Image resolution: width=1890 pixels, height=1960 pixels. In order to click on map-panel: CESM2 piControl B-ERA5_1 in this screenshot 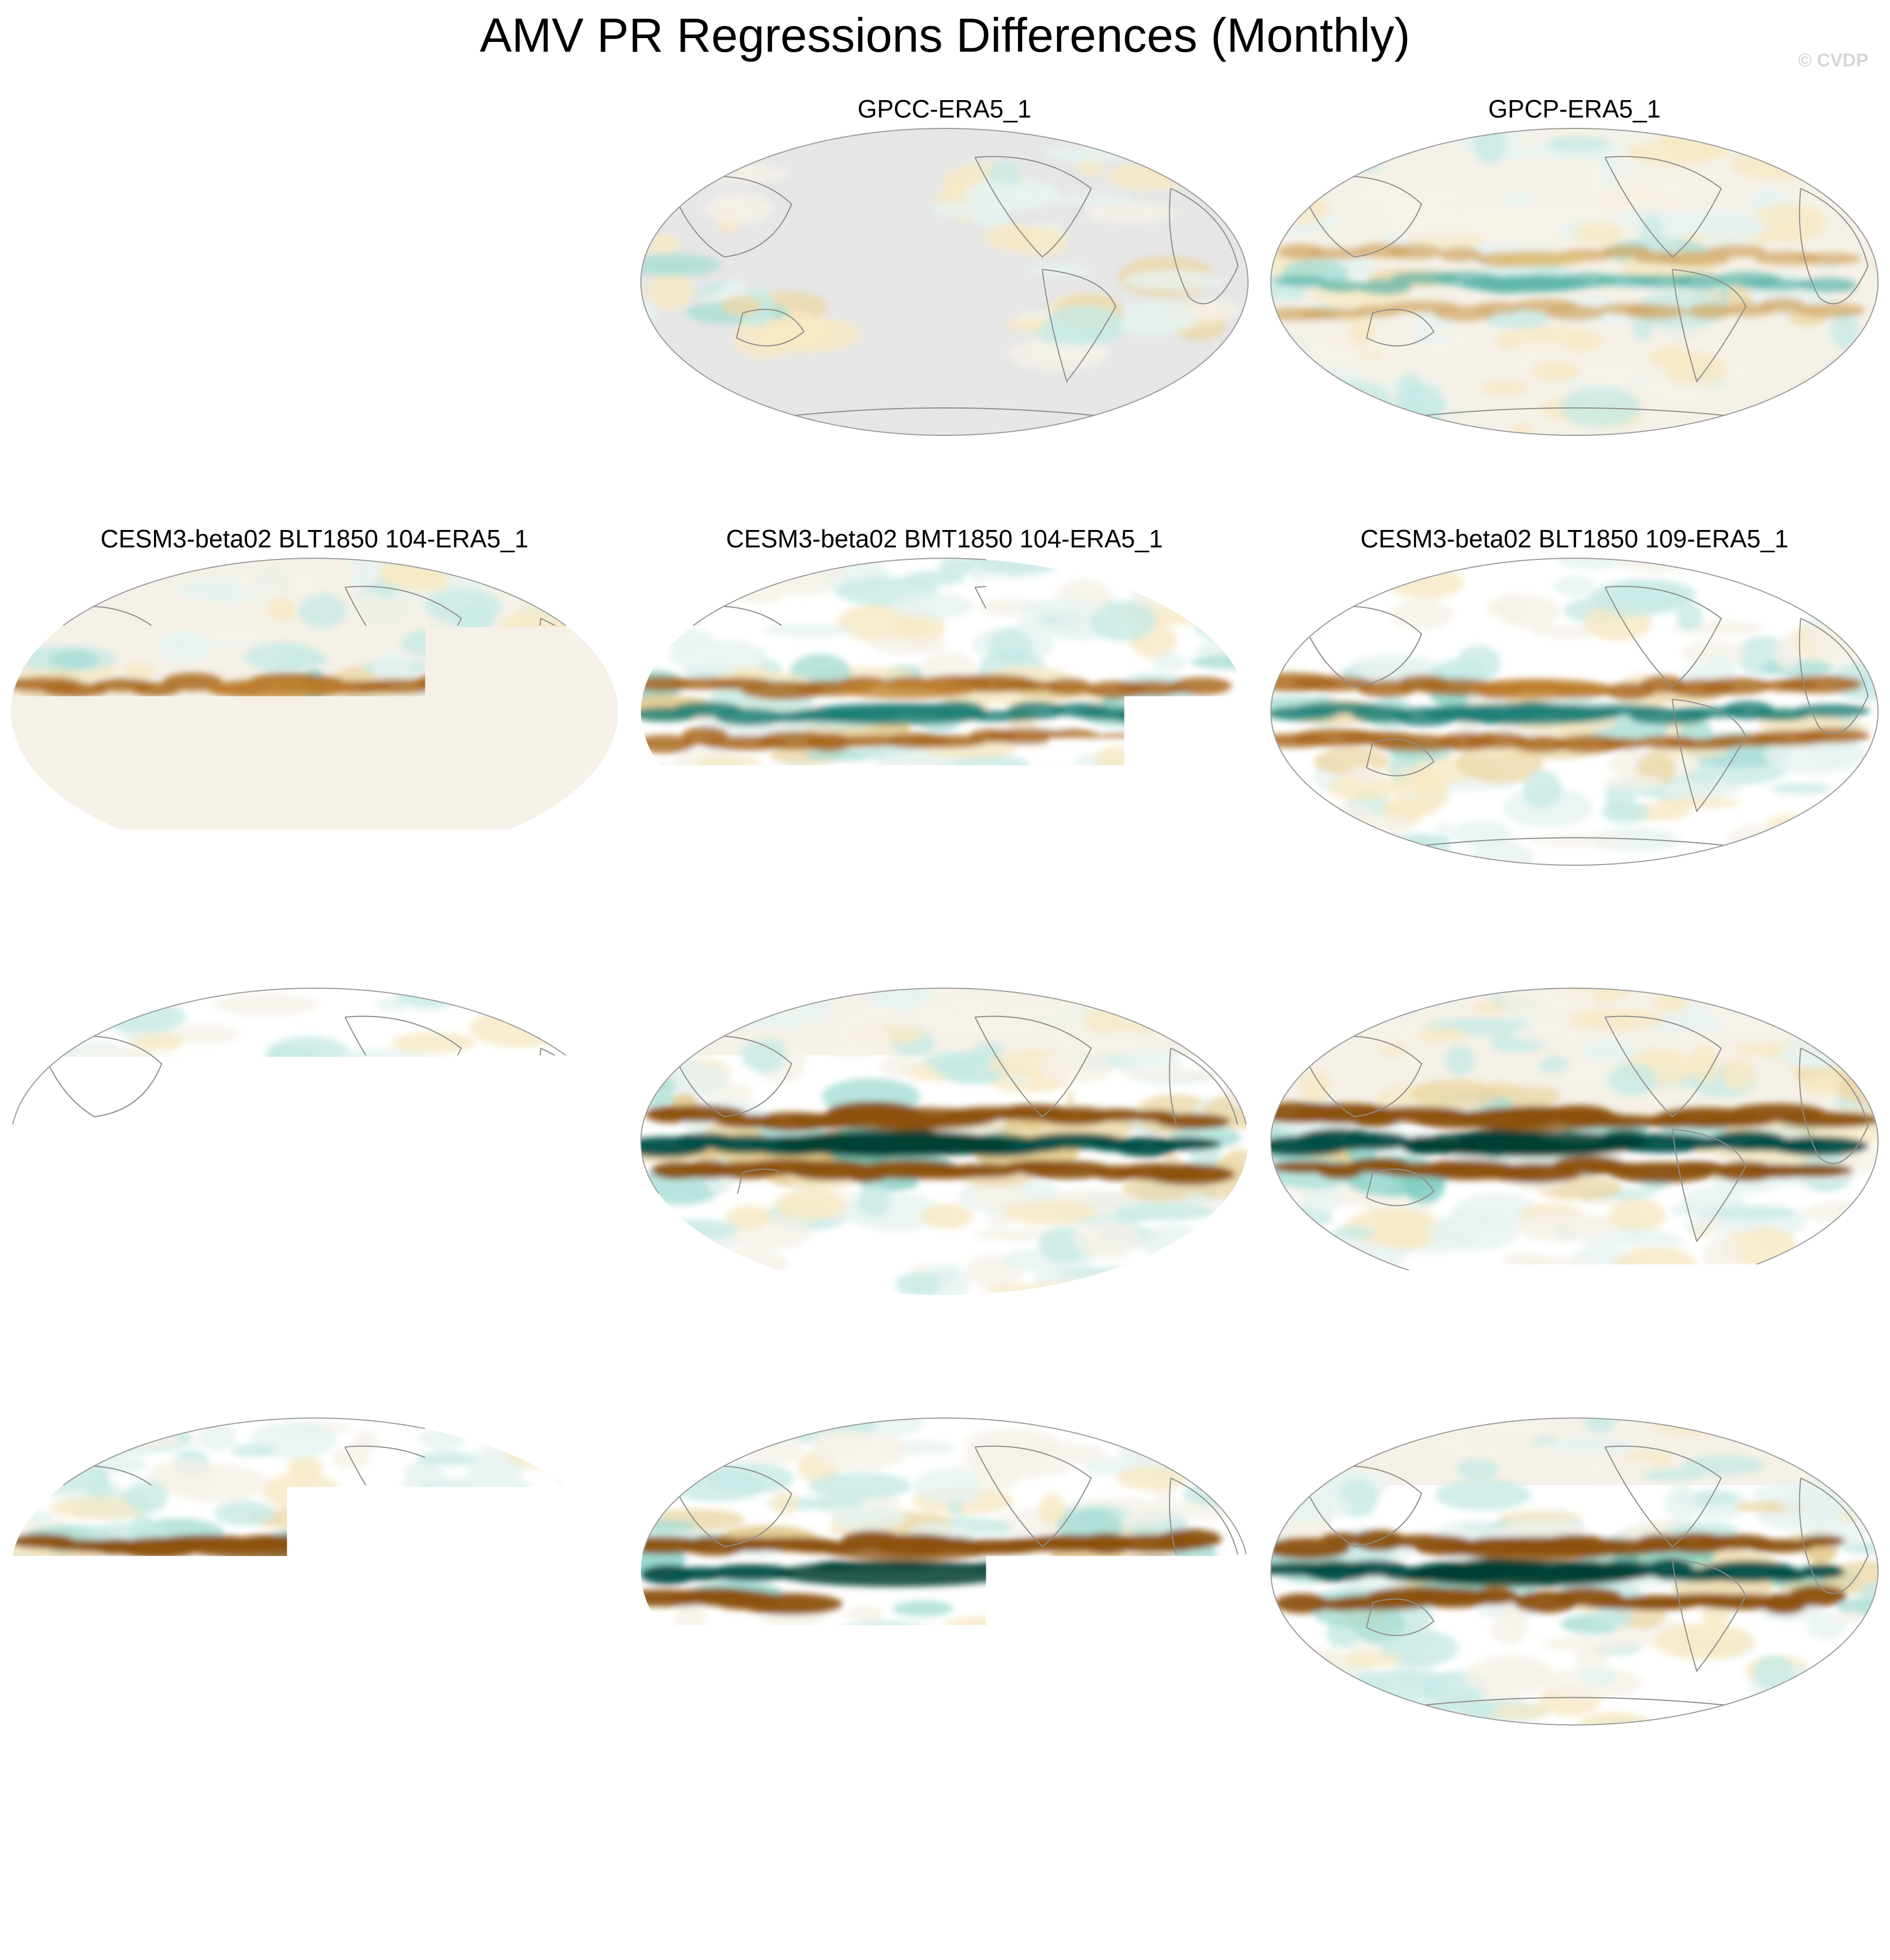, I will do `click(944, 1597)`.